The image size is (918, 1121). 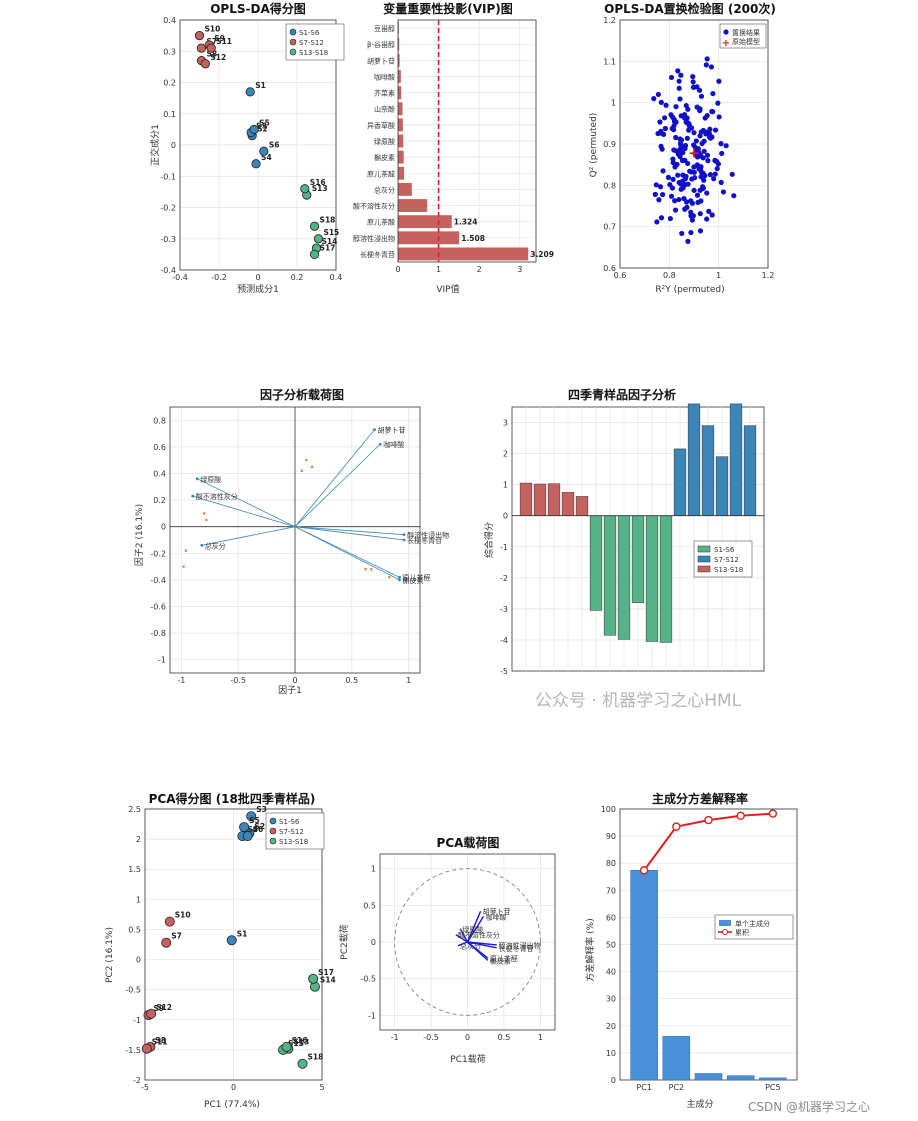 What do you see at coordinates (381, 125) in the screenshot?
I see `category-label: 异香草酸` at bounding box center [381, 125].